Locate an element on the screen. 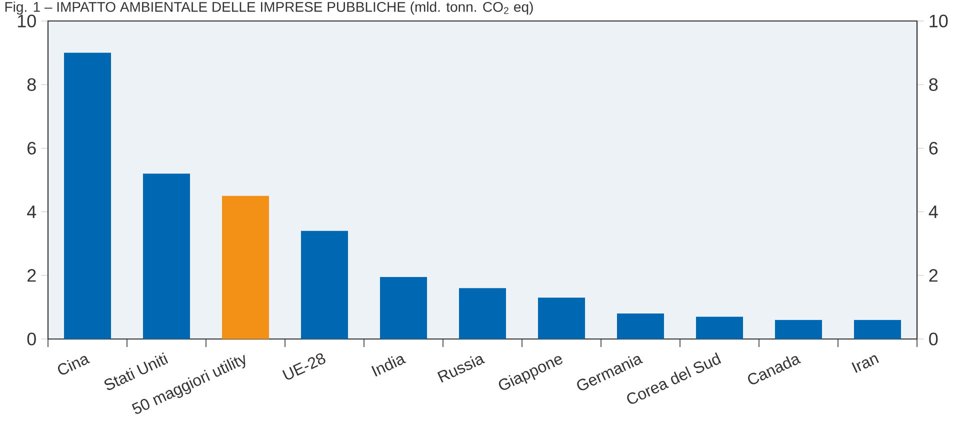 The width and height of the screenshot is (957, 433). chart-title: Fig. 1 – IMPATTO AMBIENTALE DELLE IMPRESE PUBBLICHE (mld. tonn. CO$_{2}$ eq) is located at coordinates (269, 8).